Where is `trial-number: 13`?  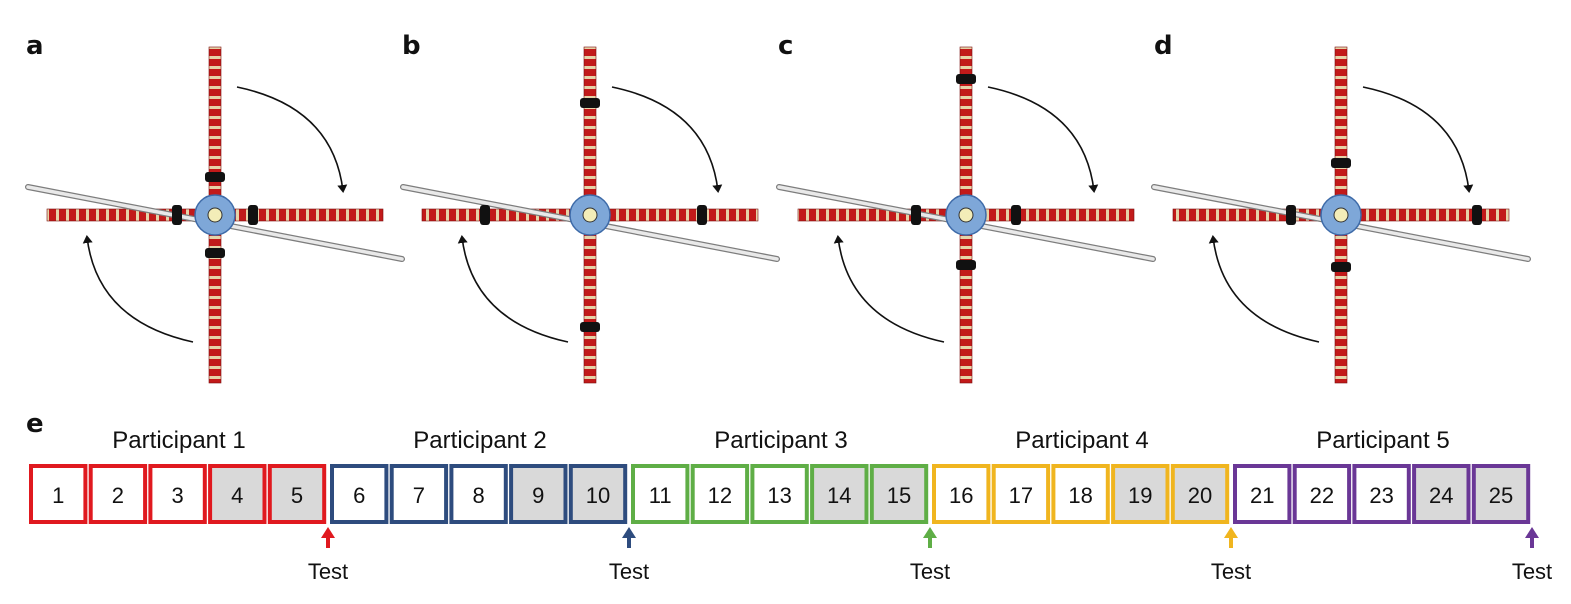
trial-number: 13 is located at coordinates (779, 495).